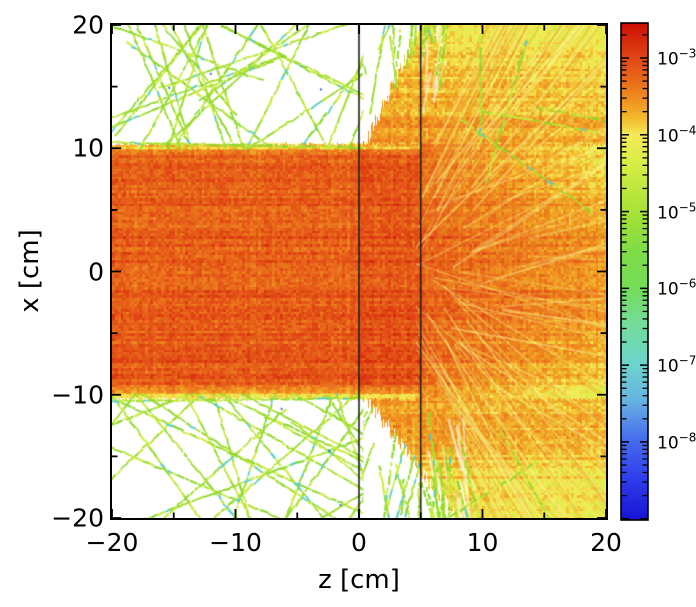 The height and width of the screenshot is (607, 696). Describe the element at coordinates (359, 542) in the screenshot. I see `x-tick-label: 0` at that location.